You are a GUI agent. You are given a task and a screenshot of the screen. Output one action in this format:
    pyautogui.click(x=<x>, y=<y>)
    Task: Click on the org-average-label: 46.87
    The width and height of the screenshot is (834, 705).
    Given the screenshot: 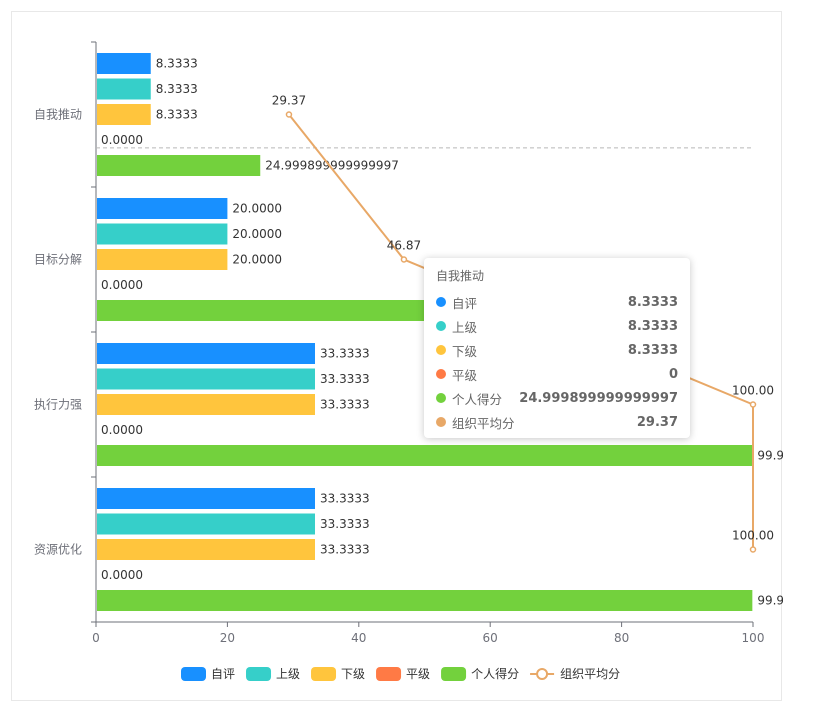 What is the action you would take?
    pyautogui.click(x=404, y=246)
    